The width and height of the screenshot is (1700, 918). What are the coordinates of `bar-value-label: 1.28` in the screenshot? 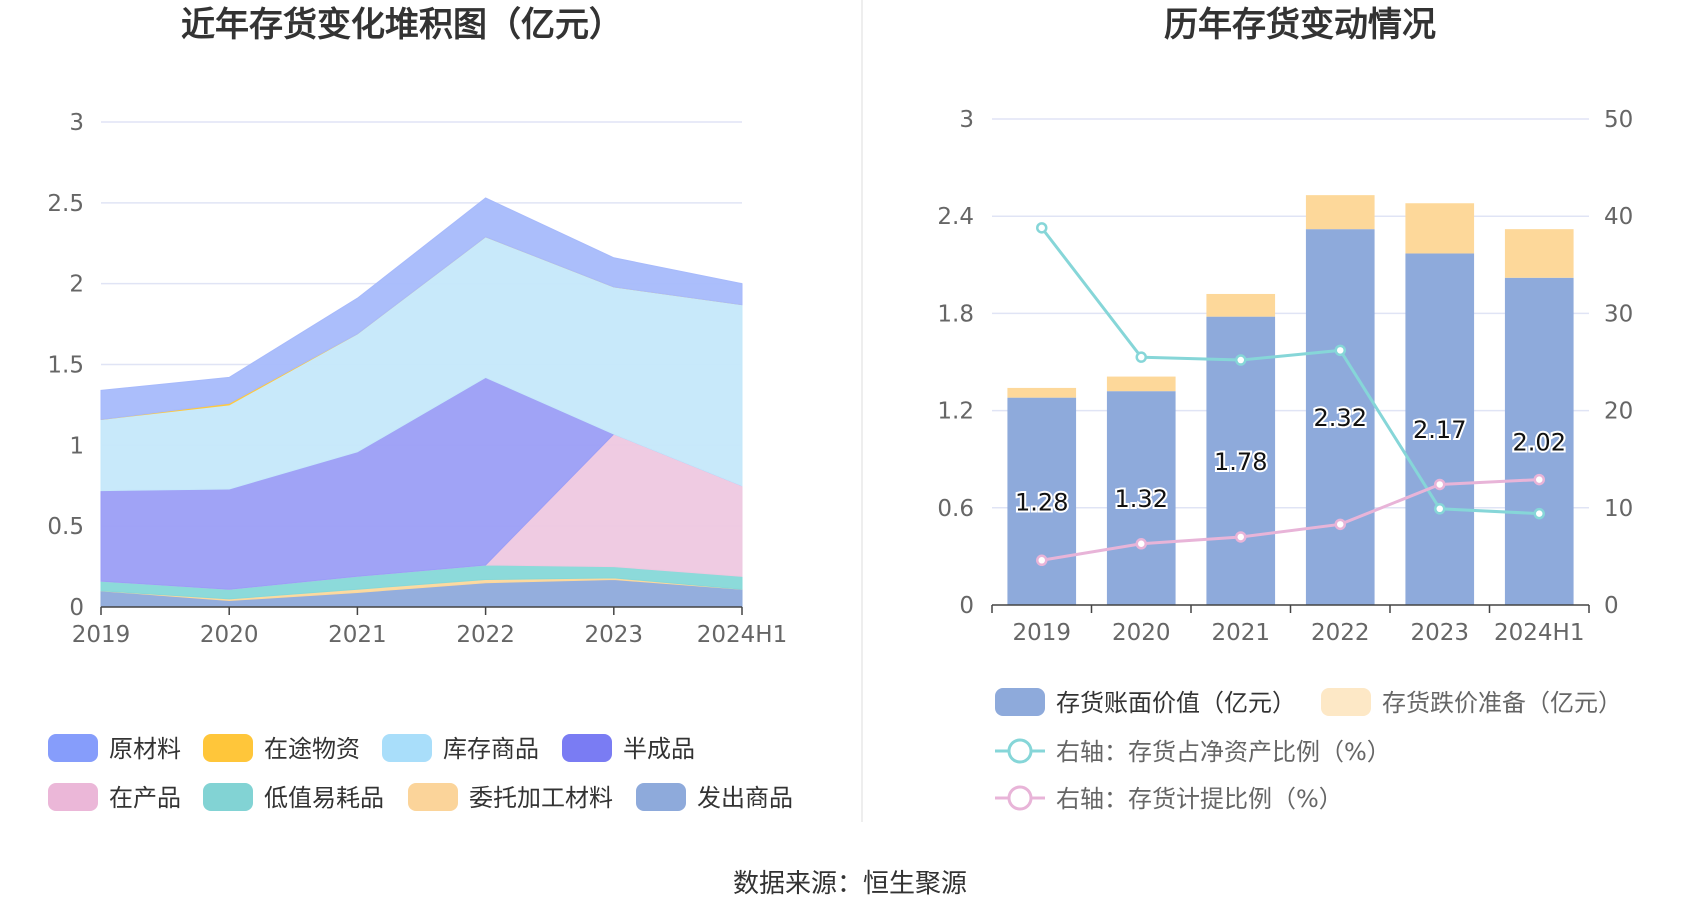 It's located at (1041, 502).